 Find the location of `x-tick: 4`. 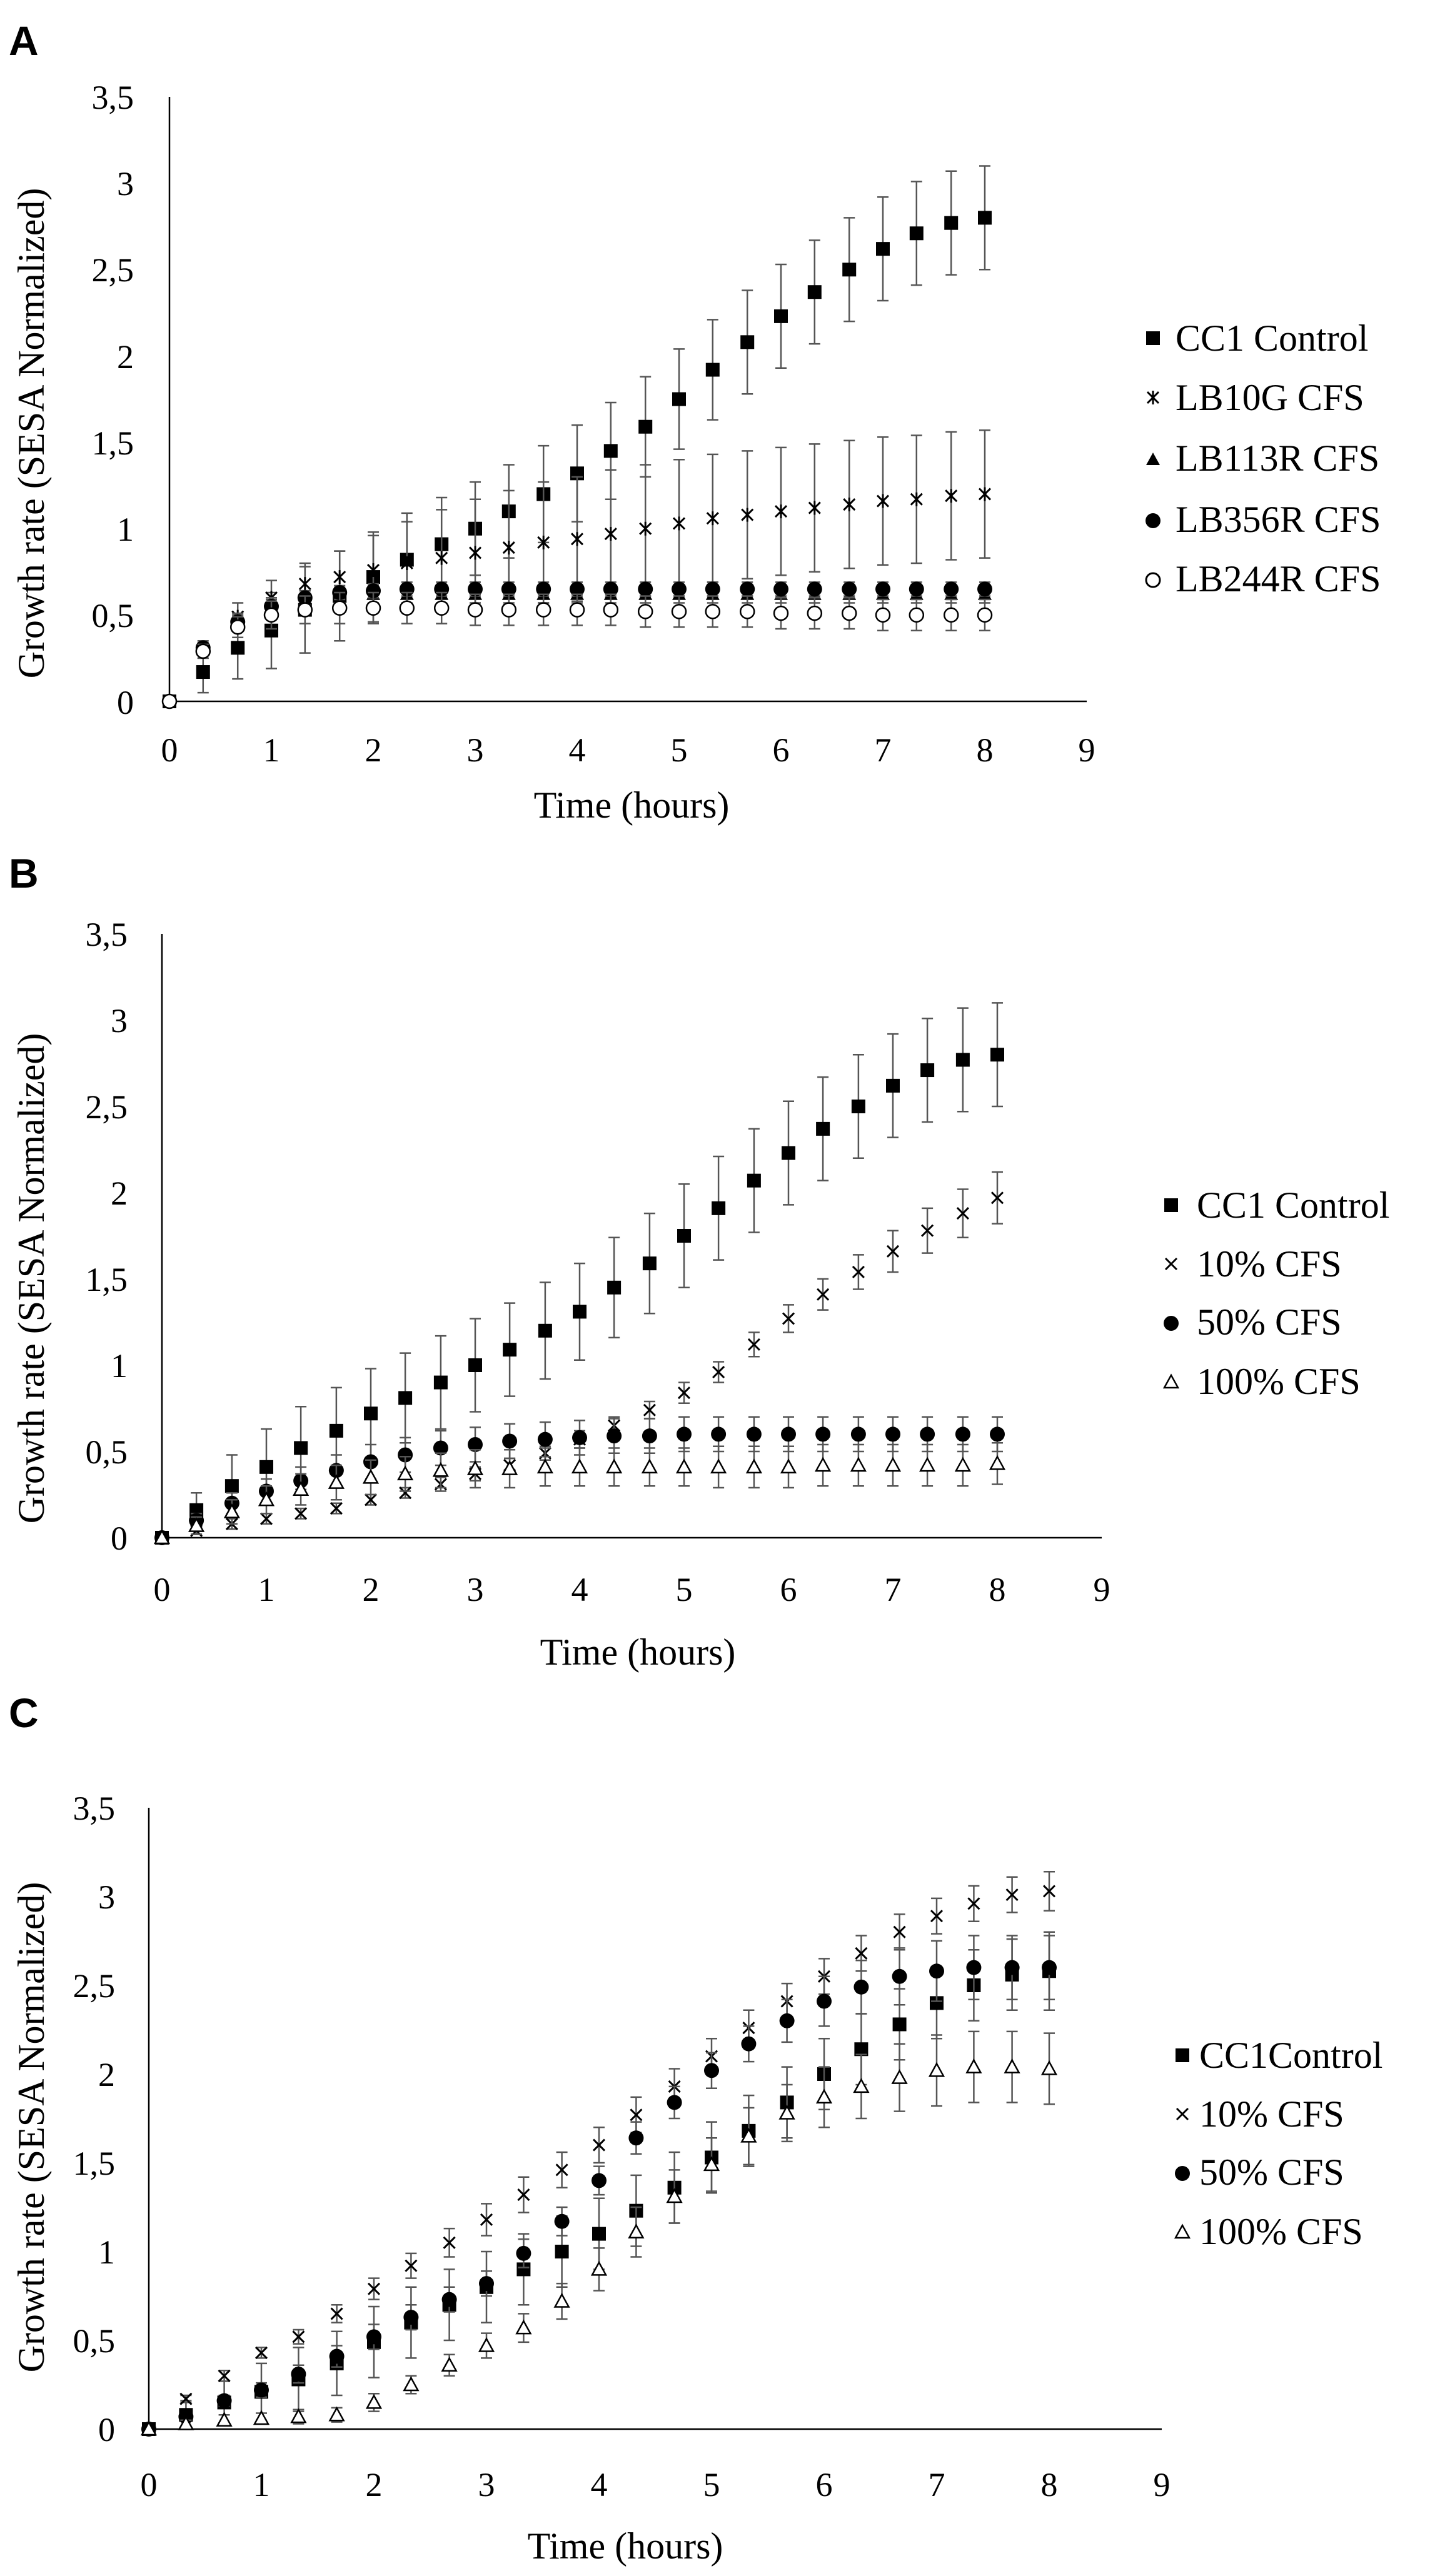

x-tick: 4 is located at coordinates (599, 2484).